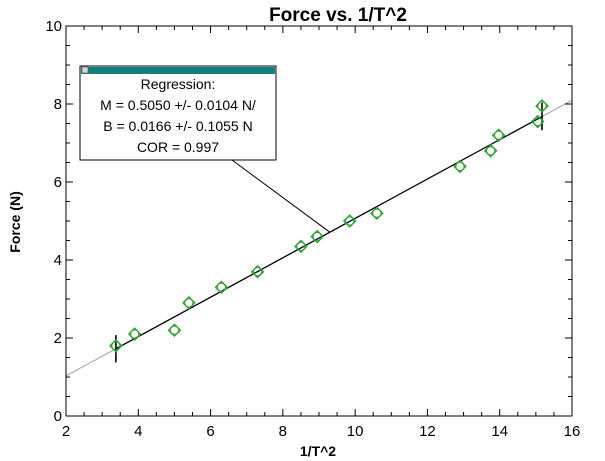 The height and width of the screenshot is (461, 605). What do you see at coordinates (177, 126) in the screenshot?
I see `regression-intercept: B = 0.0166 +/- 0.1055 N` at bounding box center [177, 126].